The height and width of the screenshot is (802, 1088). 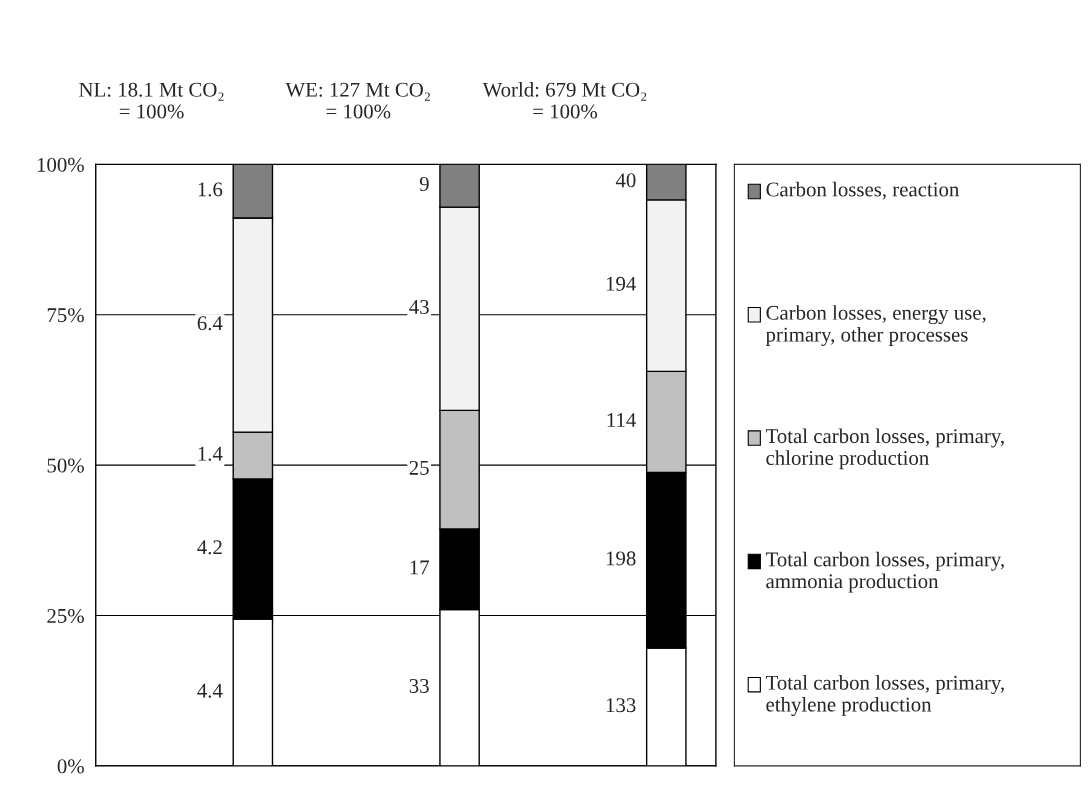 What do you see at coordinates (151, 100) in the screenshot?
I see `x-tick-label: NL: 18.1 Mt CO₂ = 100%` at bounding box center [151, 100].